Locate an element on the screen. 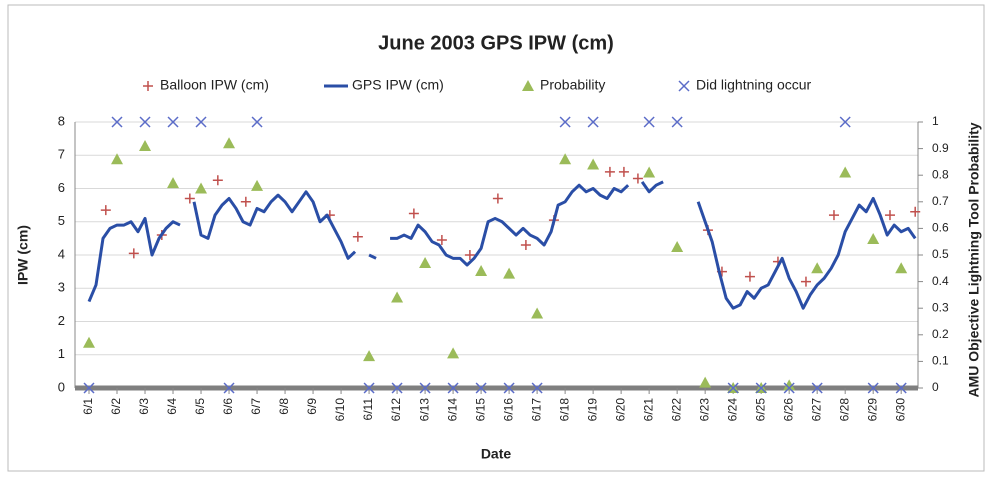 The height and width of the screenshot is (478, 993). x-tick-label: 6/2 is located at coordinates (116, 406).